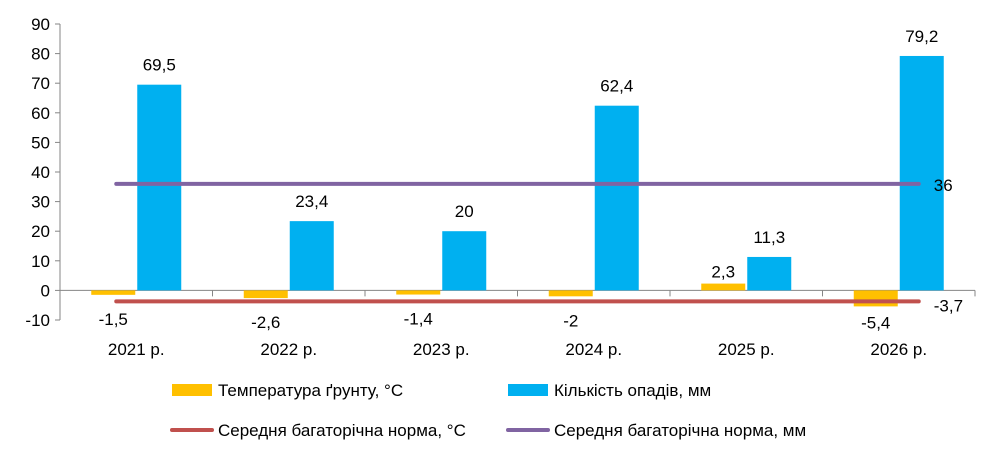 The width and height of the screenshot is (1000, 463). What do you see at coordinates (310, 390) in the screenshot?
I see `legend-label: Температура ґрунту, °С` at bounding box center [310, 390].